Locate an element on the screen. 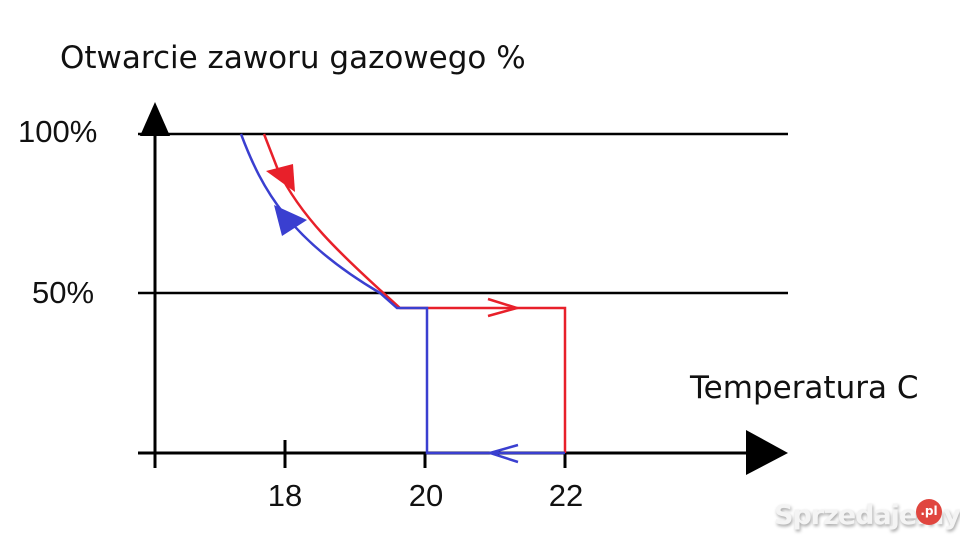 The image size is (960, 557). blue-up-arrow-icon is located at coordinates (290, 220).